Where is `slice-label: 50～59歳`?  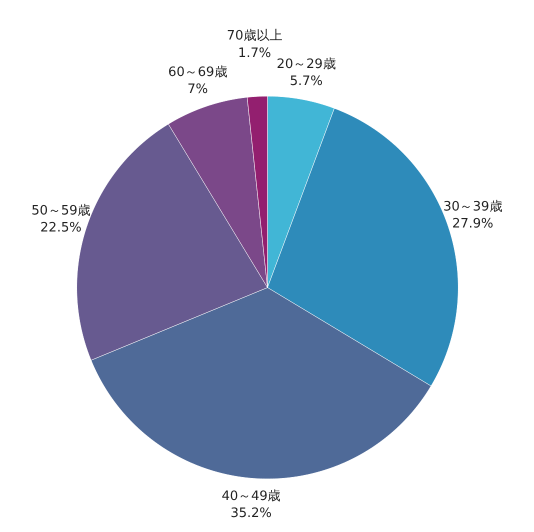 slice-label: 50～59歳 is located at coordinates (60, 210).